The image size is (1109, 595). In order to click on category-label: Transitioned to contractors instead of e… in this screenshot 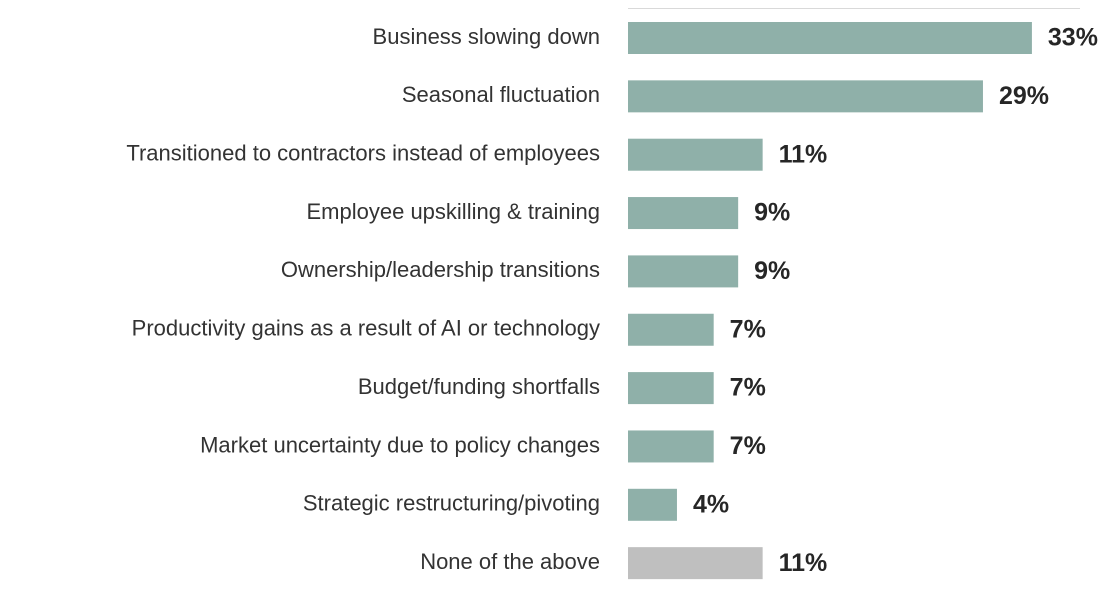, I will do `click(363, 153)`.